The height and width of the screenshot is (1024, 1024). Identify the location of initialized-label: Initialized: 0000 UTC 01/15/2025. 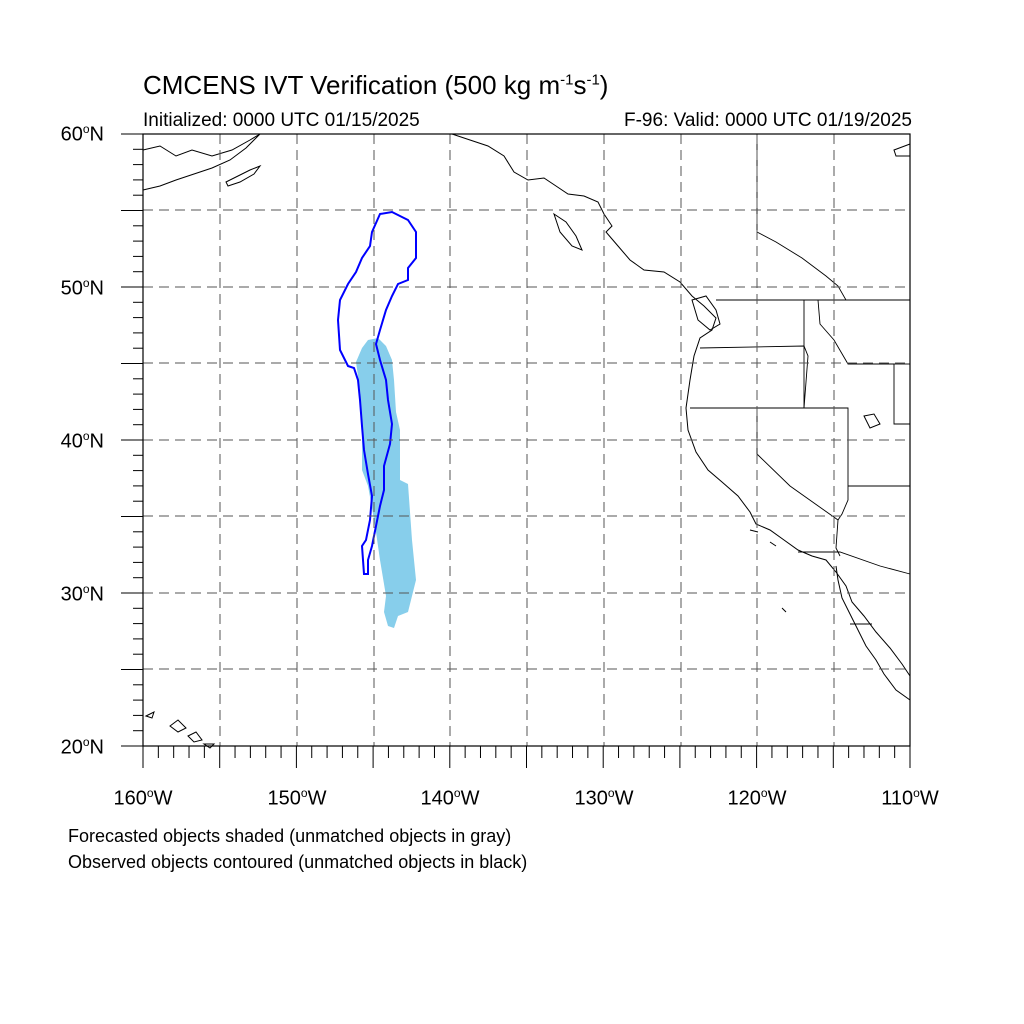
(281, 120).